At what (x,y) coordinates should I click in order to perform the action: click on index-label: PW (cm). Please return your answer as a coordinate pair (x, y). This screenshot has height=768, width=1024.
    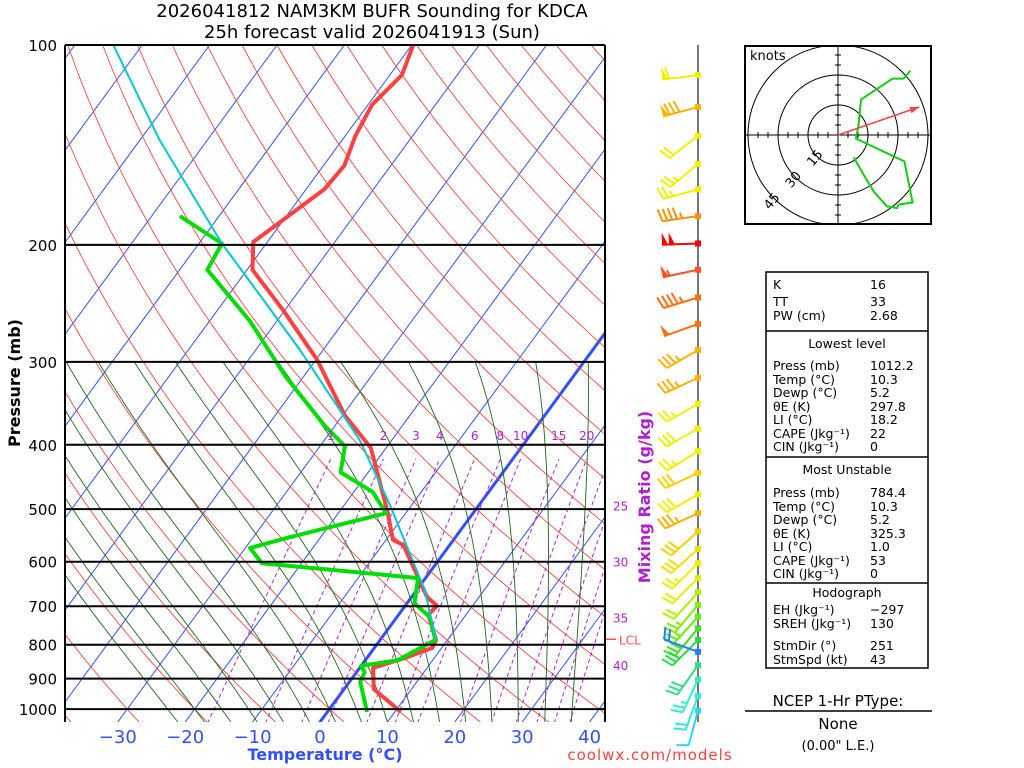
    Looking at the image, I should click on (799, 315).